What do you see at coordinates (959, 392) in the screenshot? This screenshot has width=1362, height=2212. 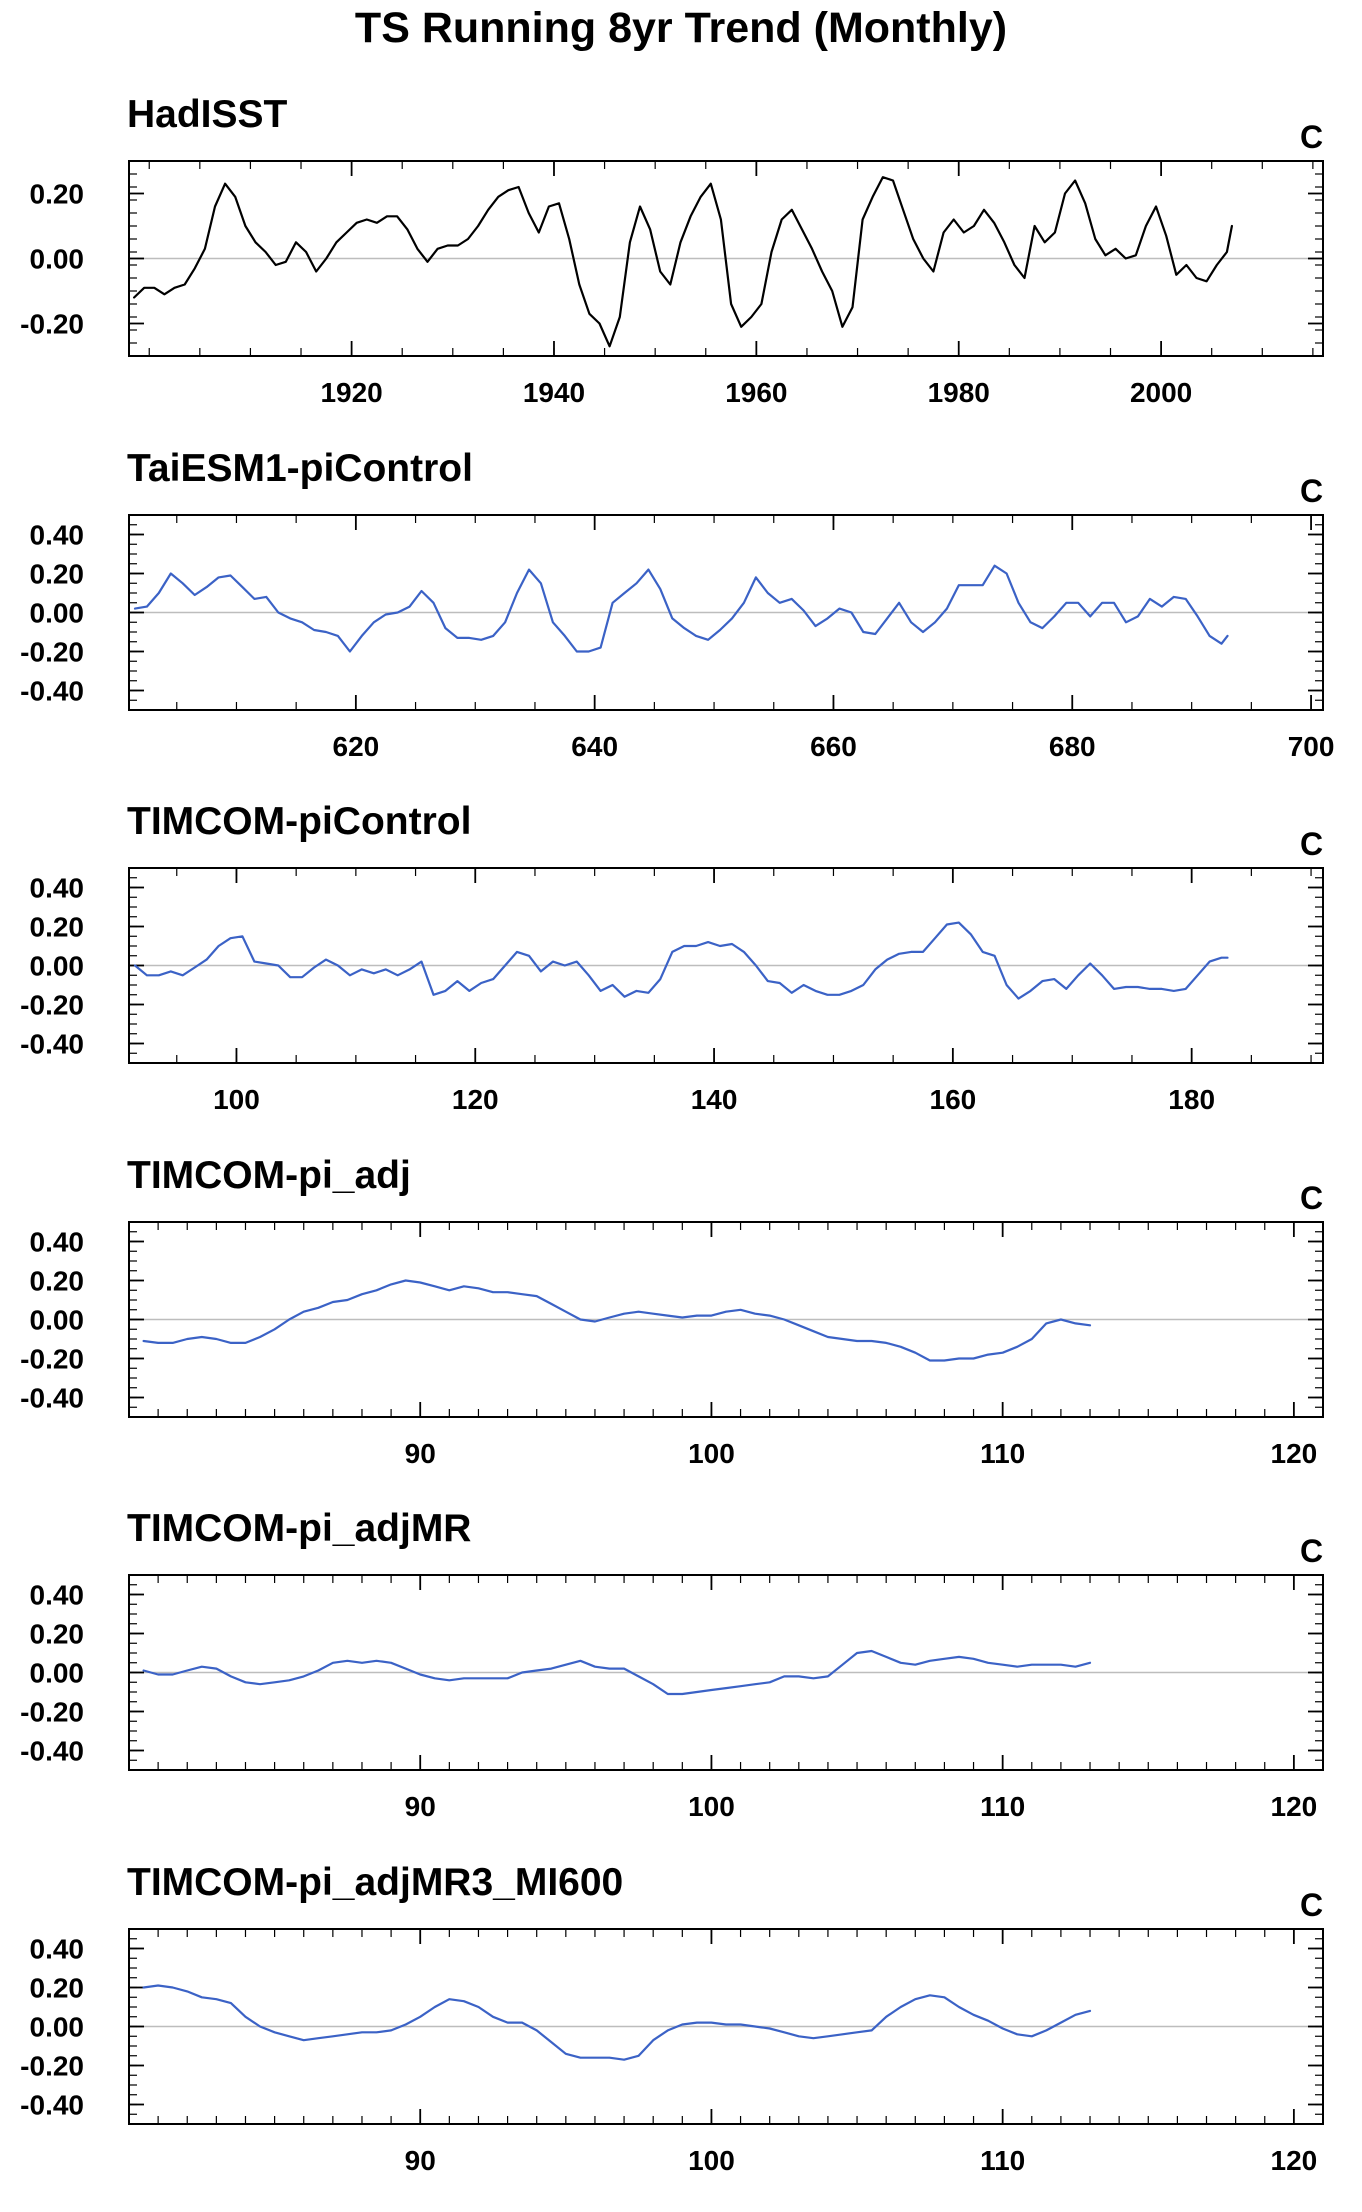 I see `x-tick-label: 1980` at bounding box center [959, 392].